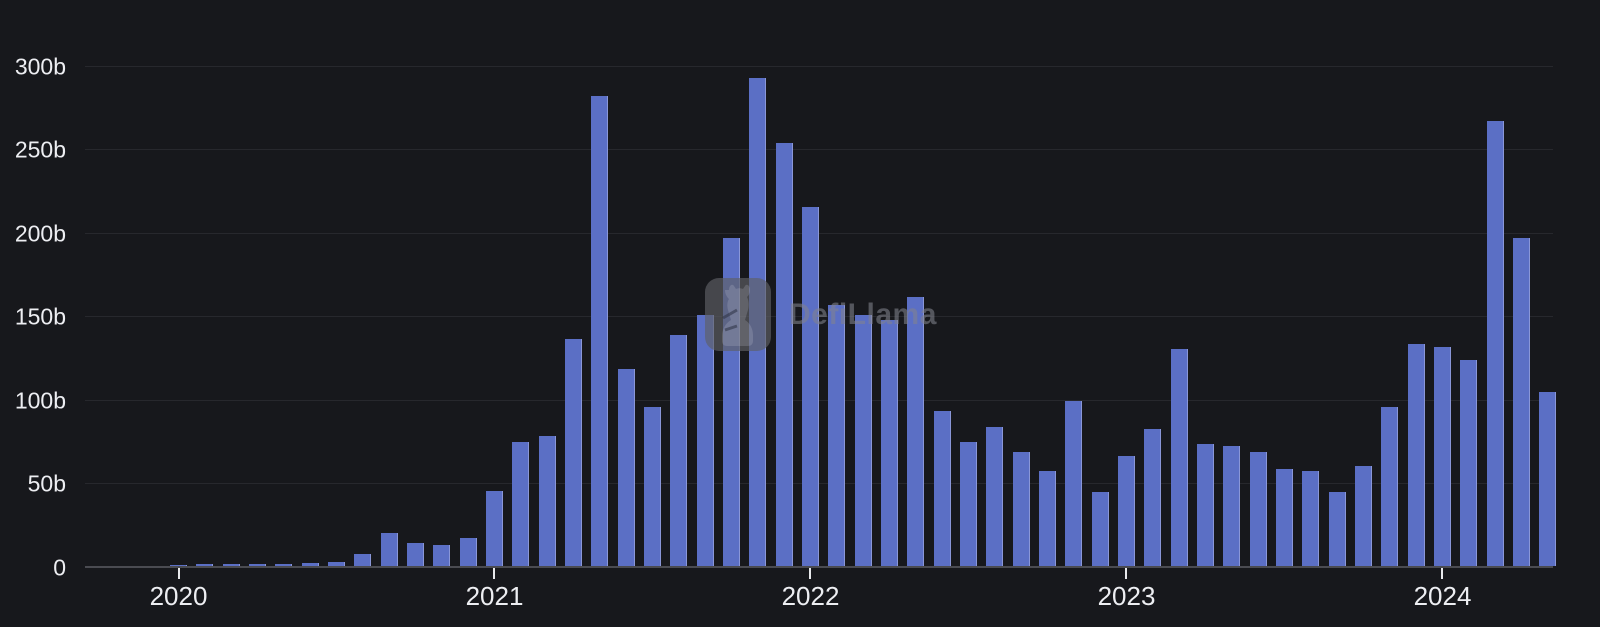 Image resolution: width=1600 pixels, height=627 pixels. What do you see at coordinates (40, 316) in the screenshot?
I see `y-axis-tick-label: 150b` at bounding box center [40, 316].